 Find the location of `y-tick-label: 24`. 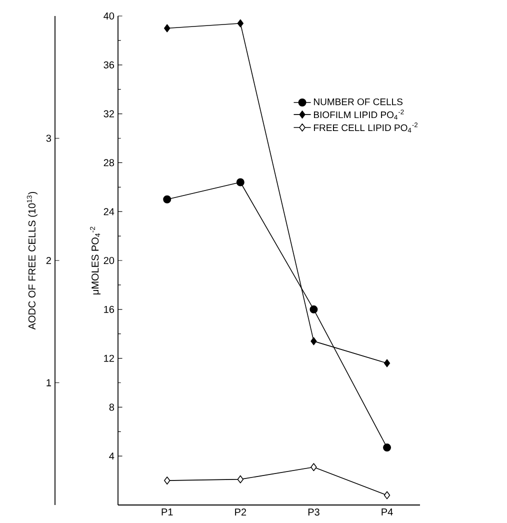

y-tick-label: 24 is located at coordinates (109, 212).